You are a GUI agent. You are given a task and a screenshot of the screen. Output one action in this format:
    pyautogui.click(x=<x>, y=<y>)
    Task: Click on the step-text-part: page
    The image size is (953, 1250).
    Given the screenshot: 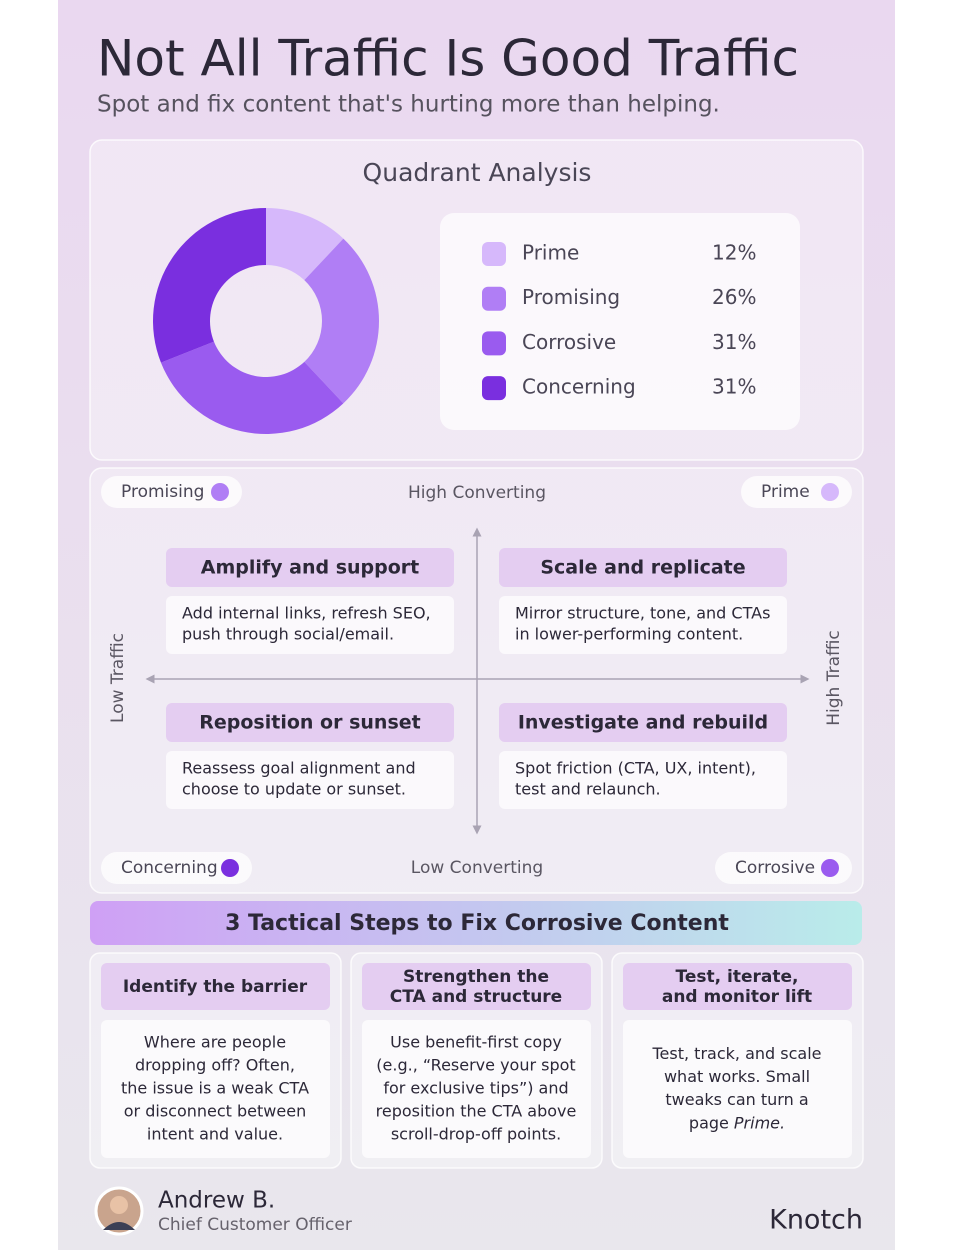 What is the action you would take?
    pyautogui.click(x=709, y=1122)
    